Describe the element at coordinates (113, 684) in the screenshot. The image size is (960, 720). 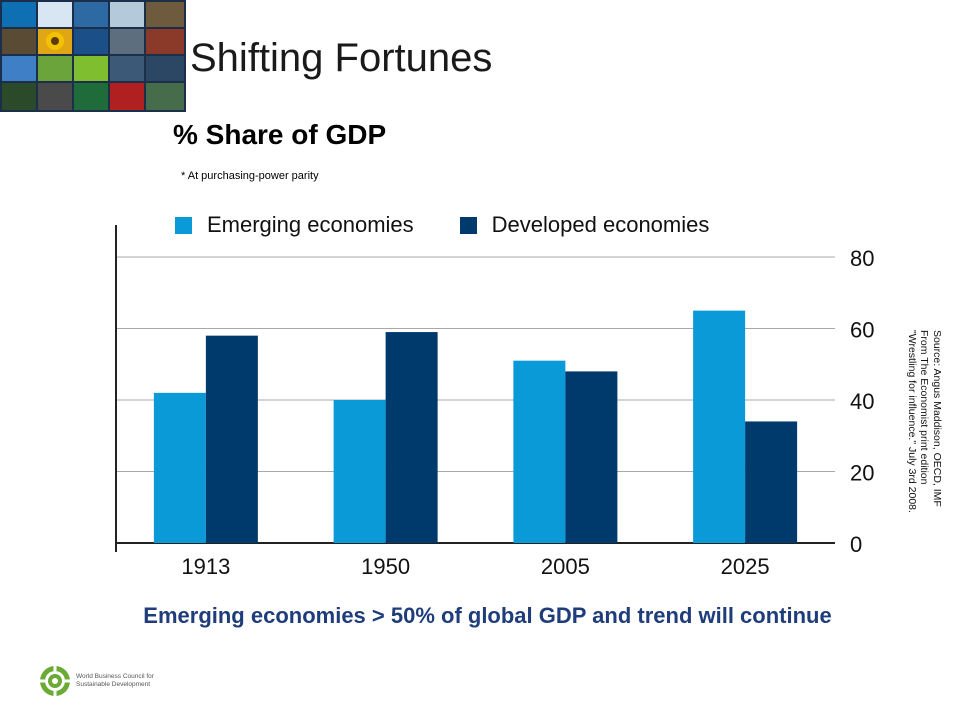
I see `org-name-line-2: Sustainable Development` at that location.